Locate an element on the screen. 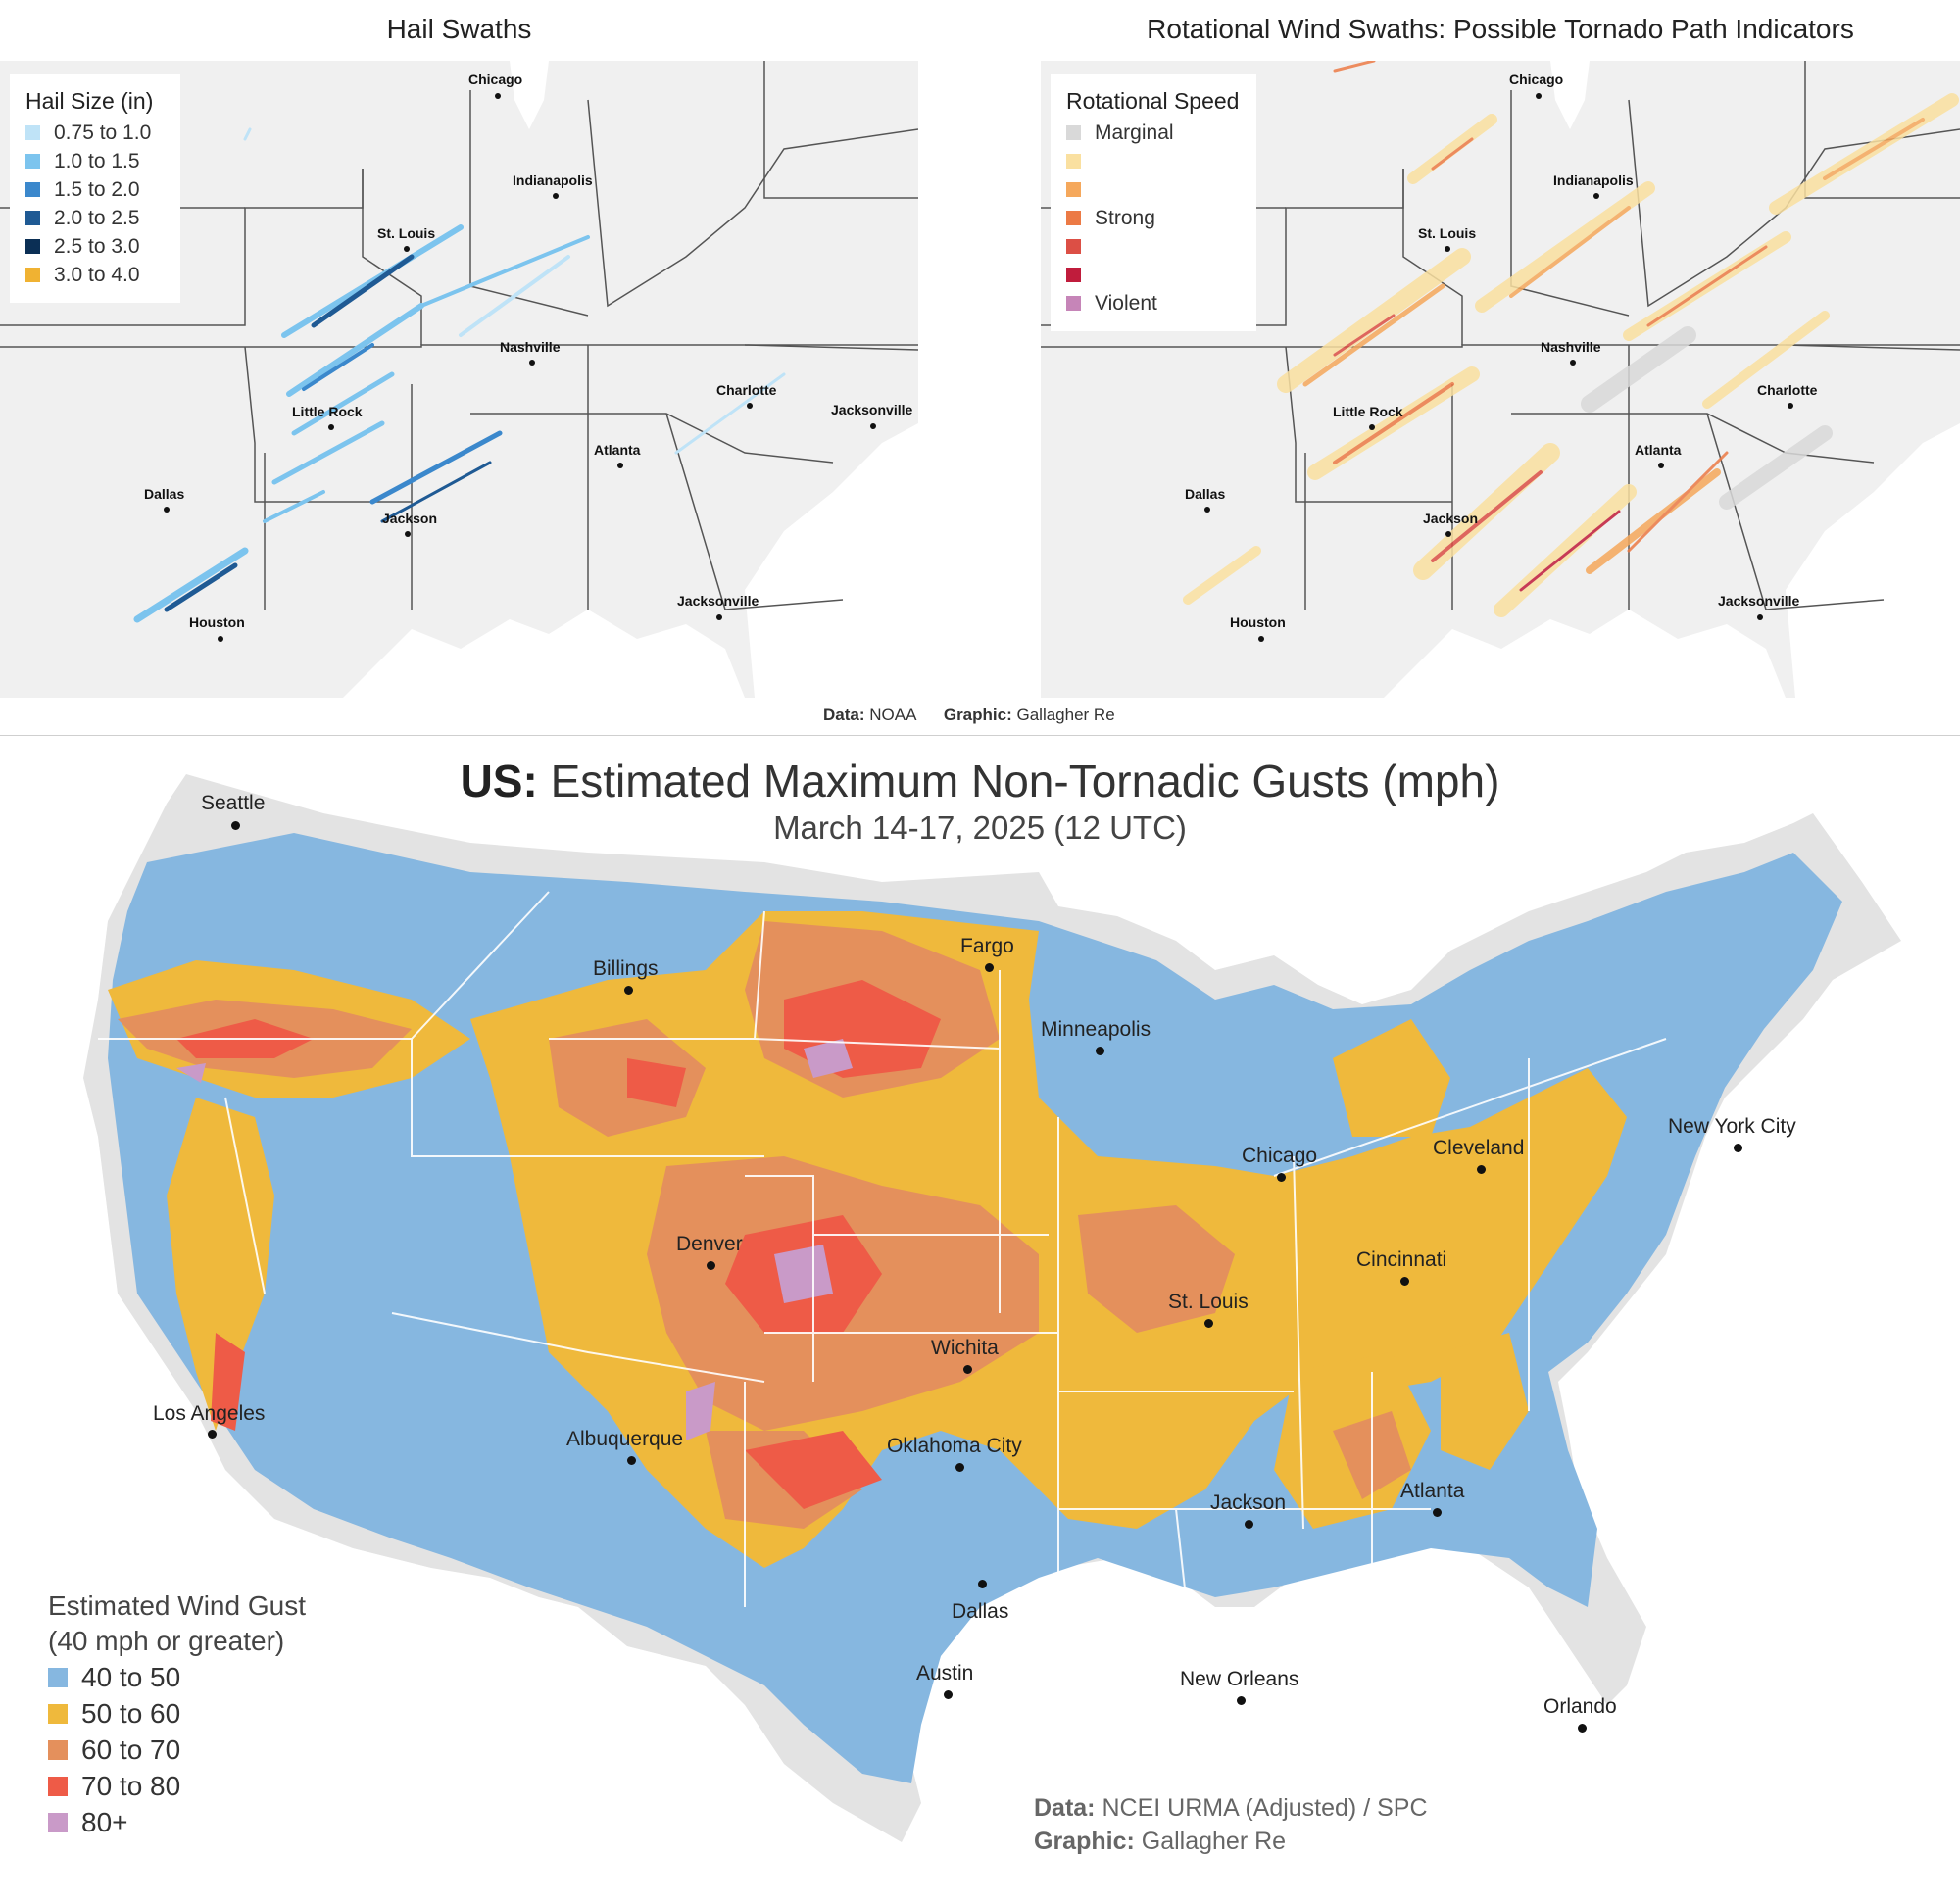 The width and height of the screenshot is (1960, 1904). rotation-legend-title: Rotational Speed is located at coordinates (1153, 101).